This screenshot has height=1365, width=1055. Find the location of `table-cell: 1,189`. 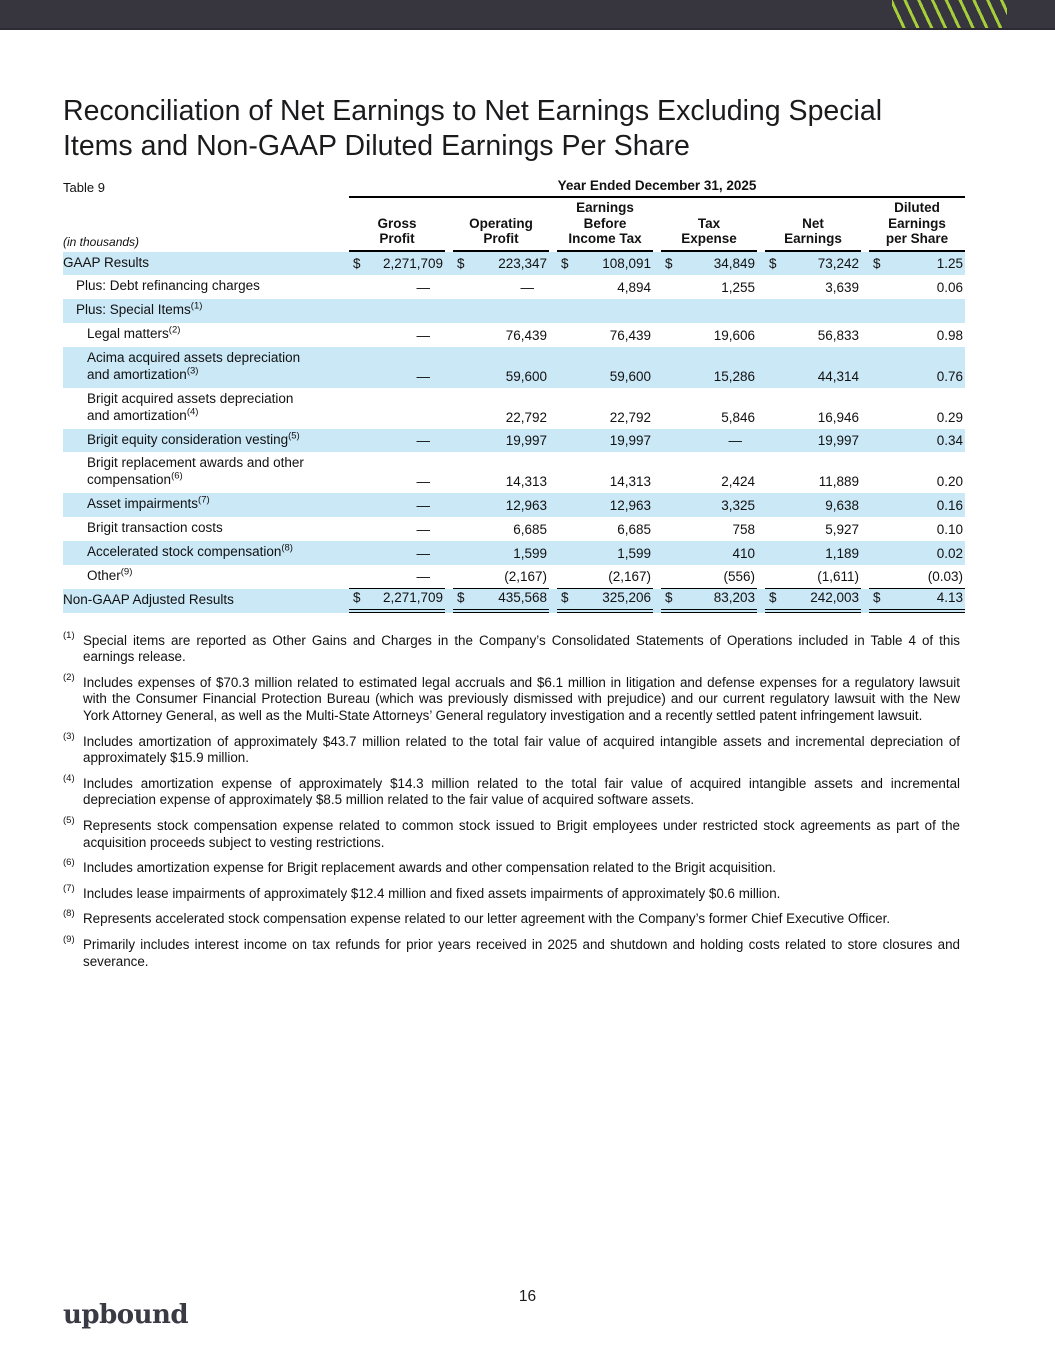

table-cell: 1,189 is located at coordinates (842, 553).